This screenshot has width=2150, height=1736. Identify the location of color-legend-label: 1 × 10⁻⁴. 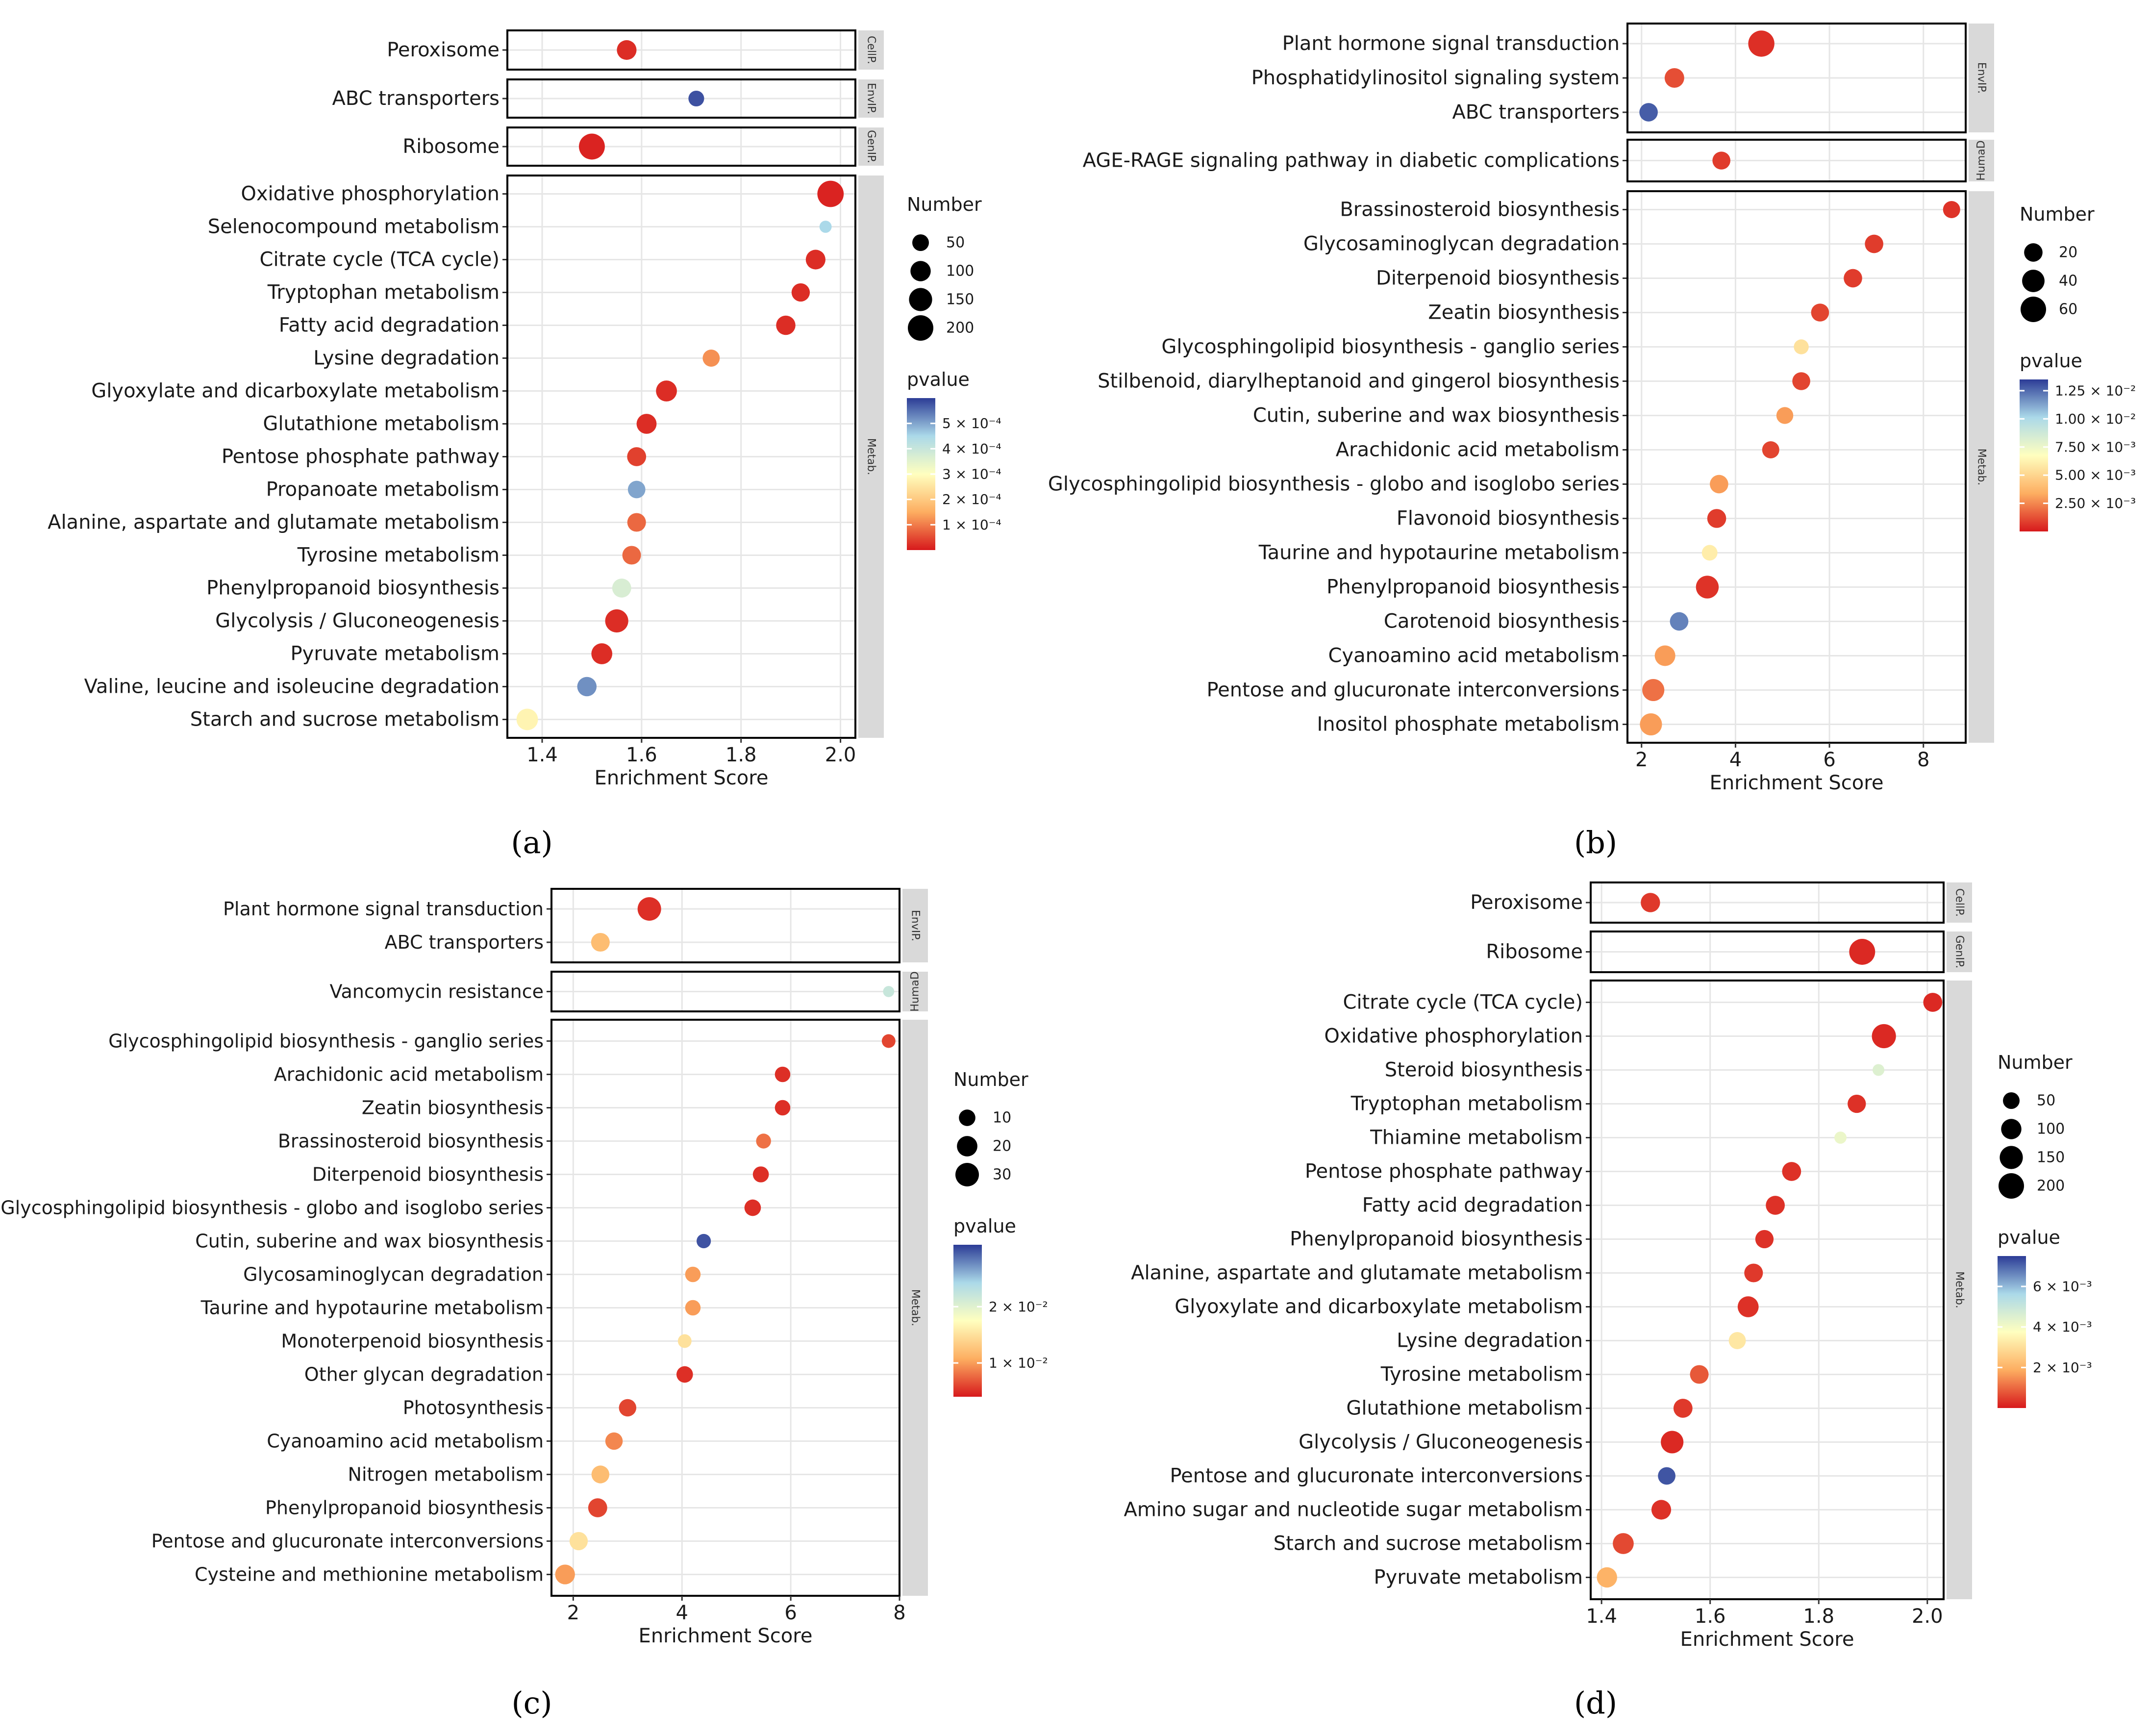
(971, 525).